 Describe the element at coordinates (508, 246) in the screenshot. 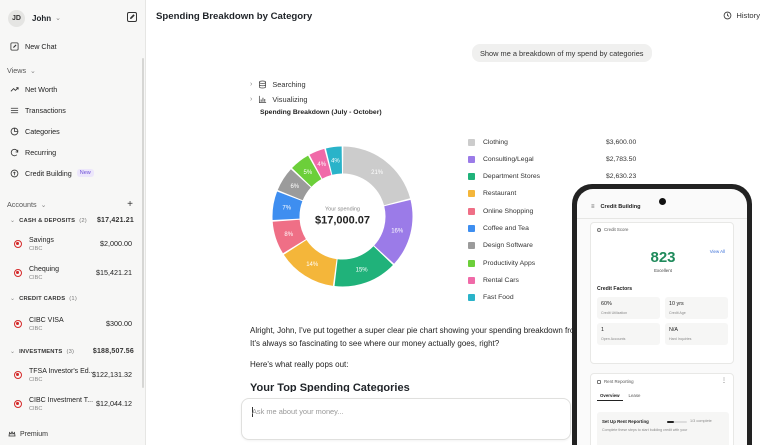

I see `legend-label: Design Software` at that location.